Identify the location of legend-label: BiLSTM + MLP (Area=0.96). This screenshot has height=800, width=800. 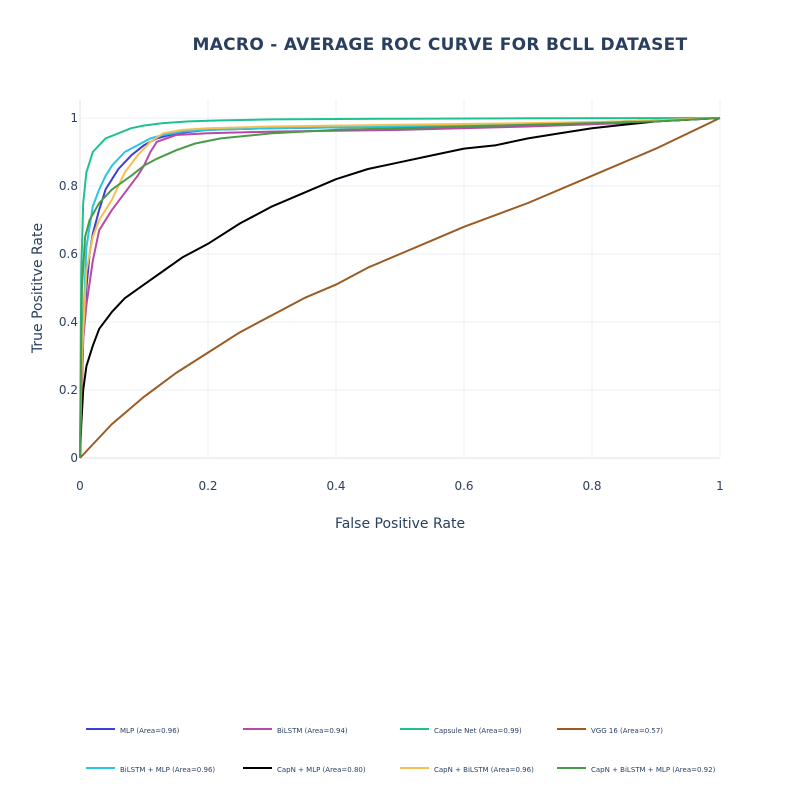
(167, 770).